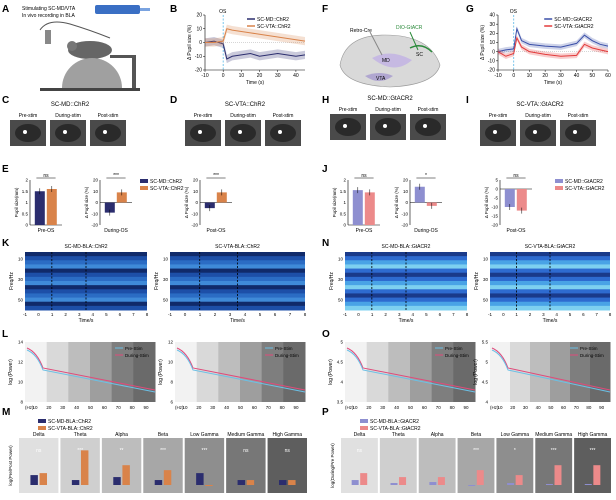 This screenshot has height=500, width=616. Describe the element at coordinates (255, 35) in the screenshot. I see `series-line` at that location.